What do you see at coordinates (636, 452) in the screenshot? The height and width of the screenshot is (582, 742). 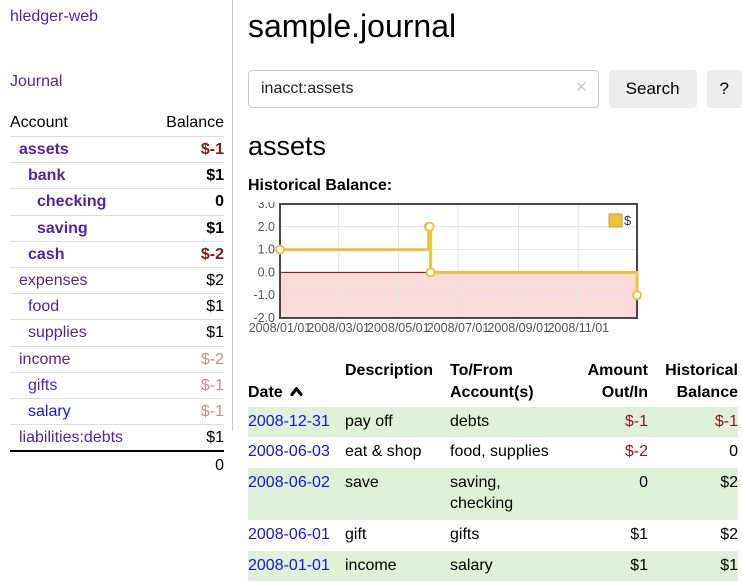 I see `register-amount: $-2` at bounding box center [636, 452].